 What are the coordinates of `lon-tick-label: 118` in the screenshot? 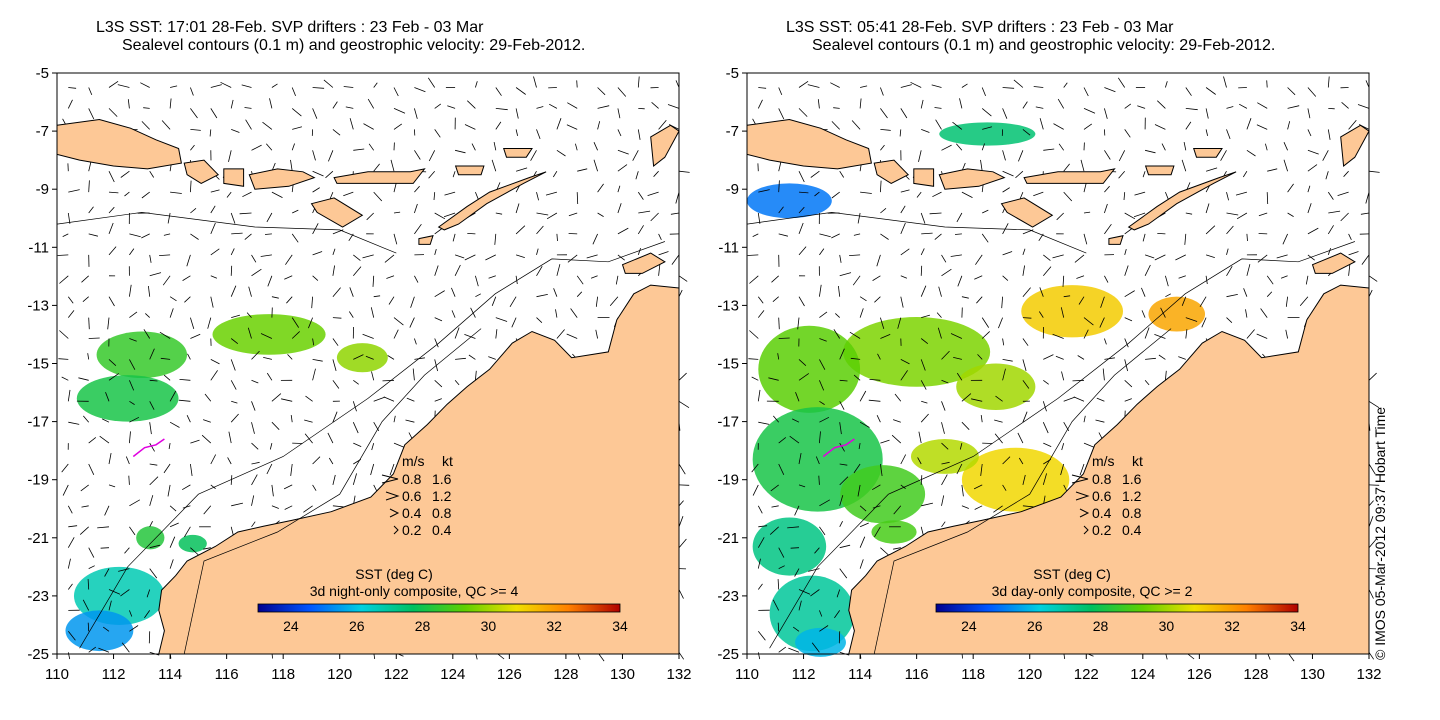 It's located at (973, 674).